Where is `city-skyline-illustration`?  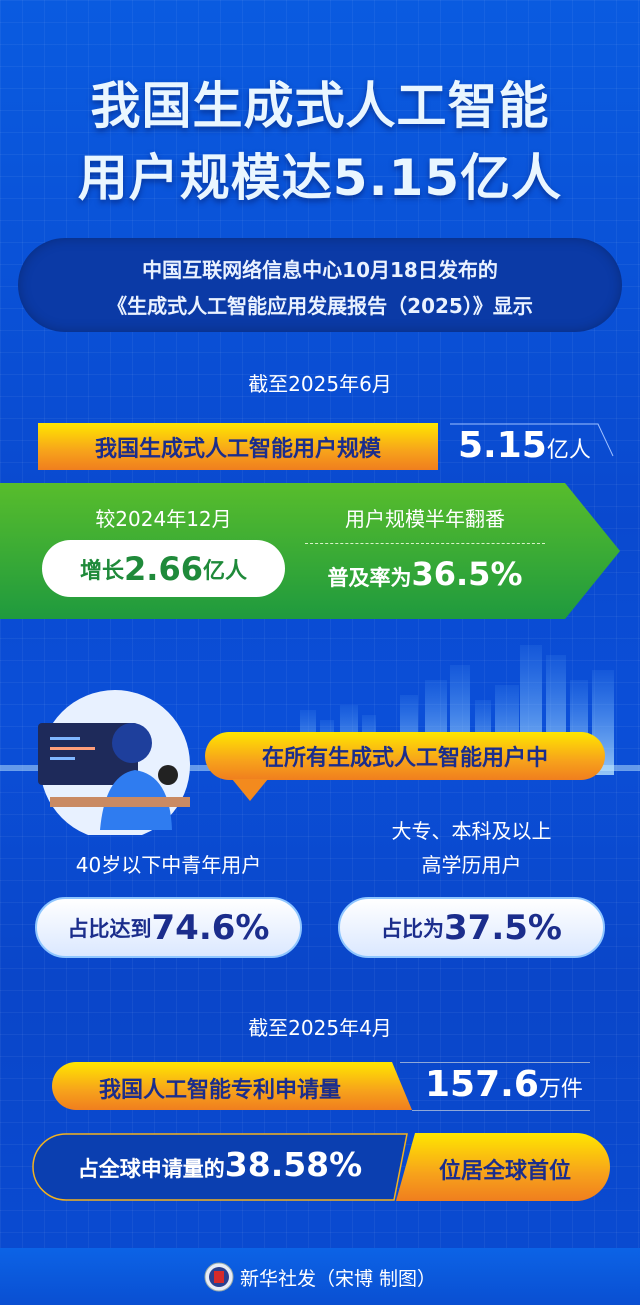
city-skyline-illustration is located at coordinates (320, 740).